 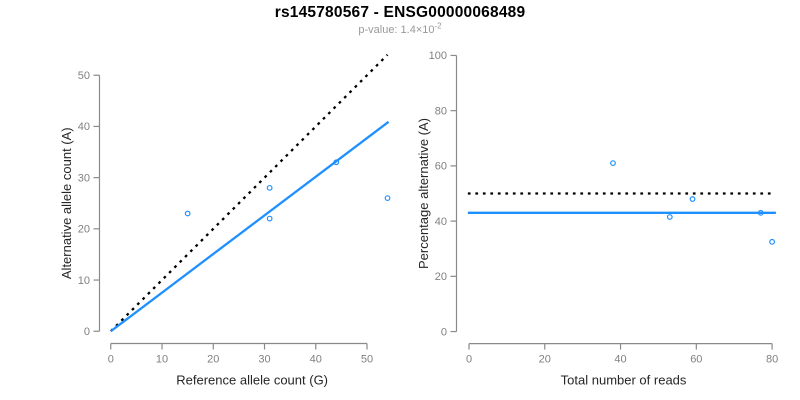 What do you see at coordinates (441, 167) in the screenshot?
I see `y-tick-label: 60` at bounding box center [441, 167].